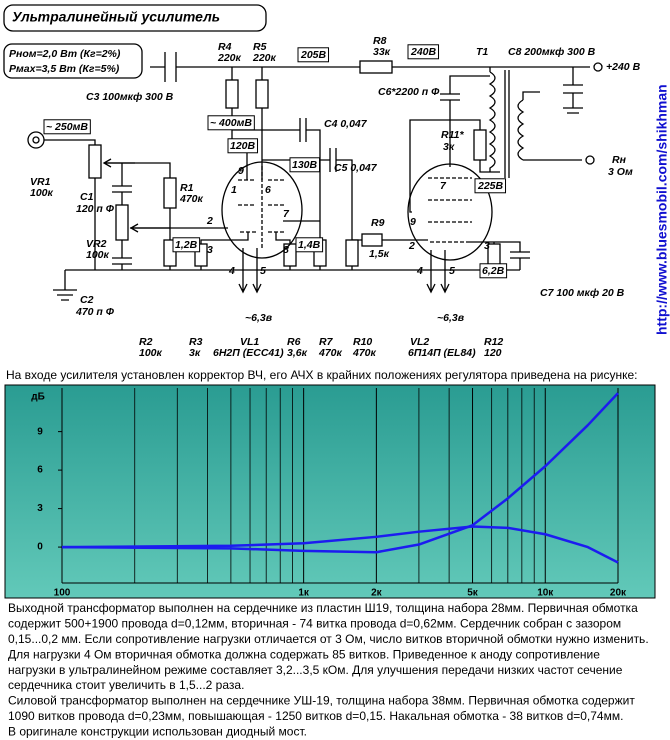 Image resolution: width=670 pixels, height=740 pixels. What do you see at coordinates (362, 342) in the screenshot?
I see `component-label: R10` at bounding box center [362, 342].